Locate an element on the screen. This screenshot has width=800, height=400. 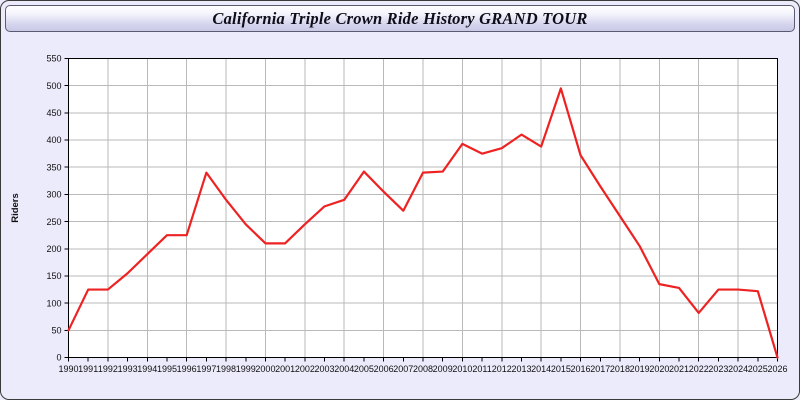
y-axis-tick-label: 500 is located at coordinates (53, 86).